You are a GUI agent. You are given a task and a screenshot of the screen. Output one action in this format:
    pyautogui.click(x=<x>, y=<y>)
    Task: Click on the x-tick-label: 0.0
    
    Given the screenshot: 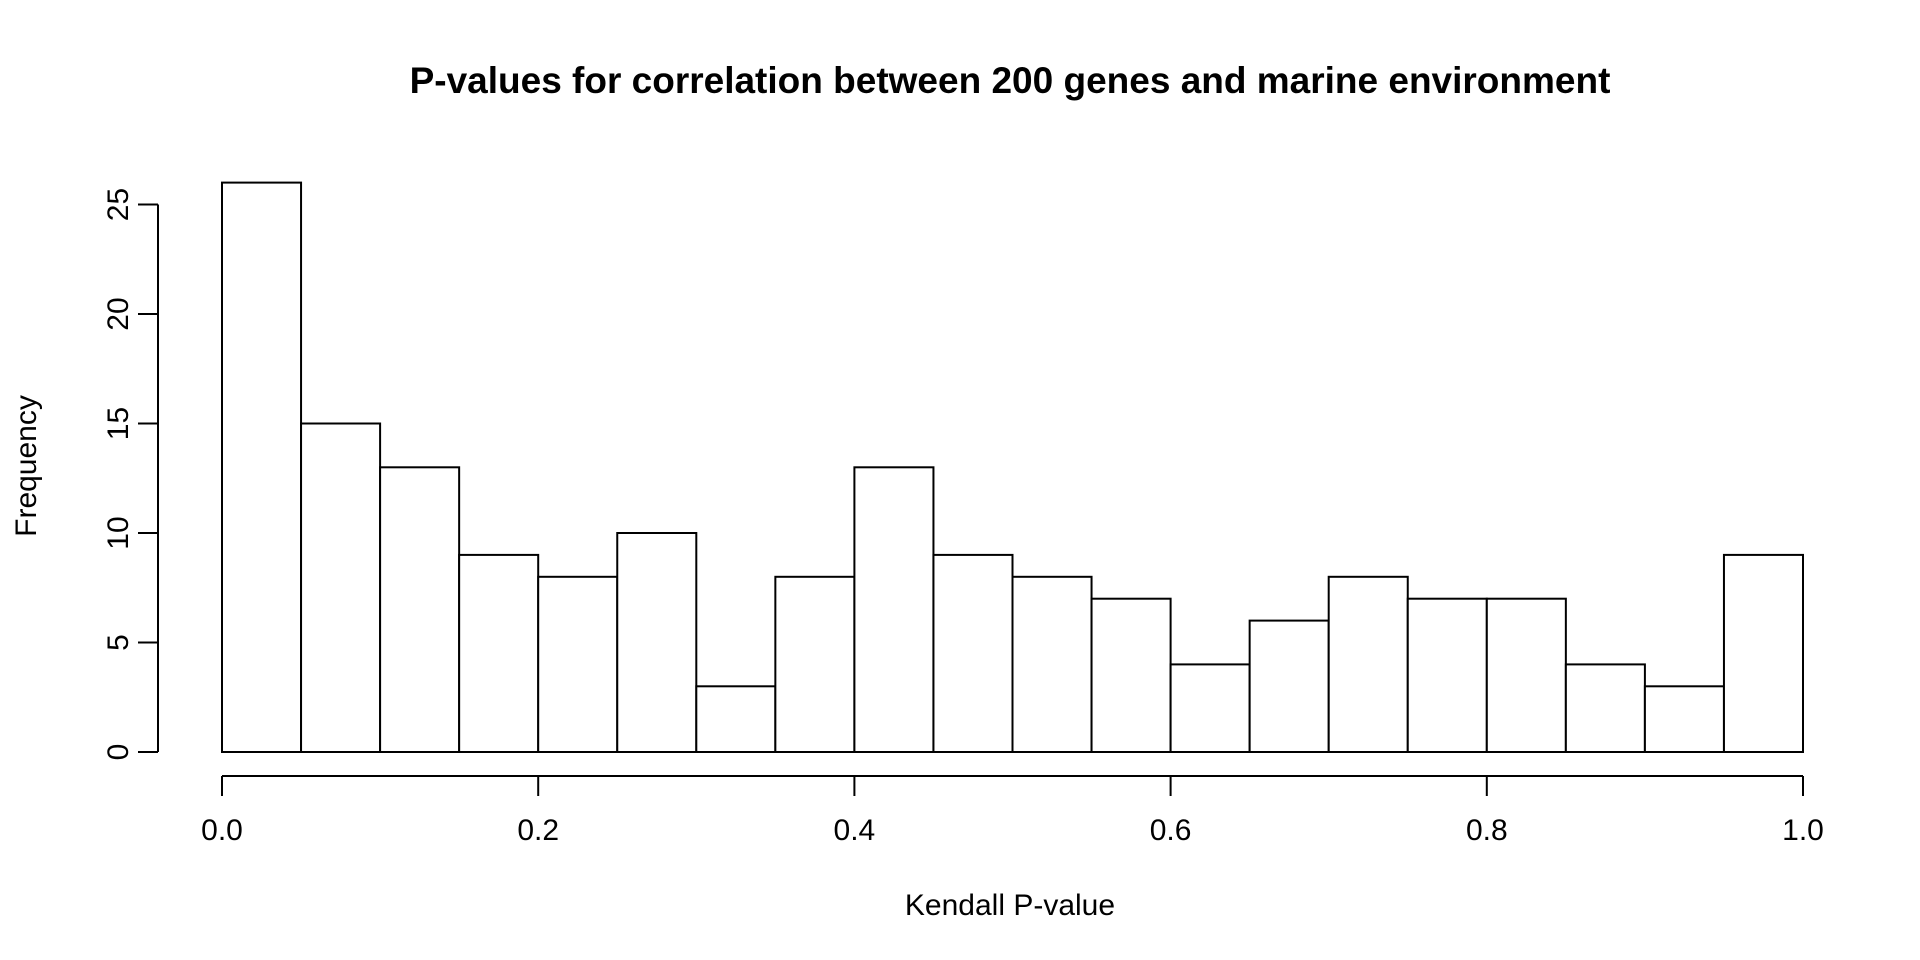 What is the action you would take?
    pyautogui.click(x=222, y=830)
    